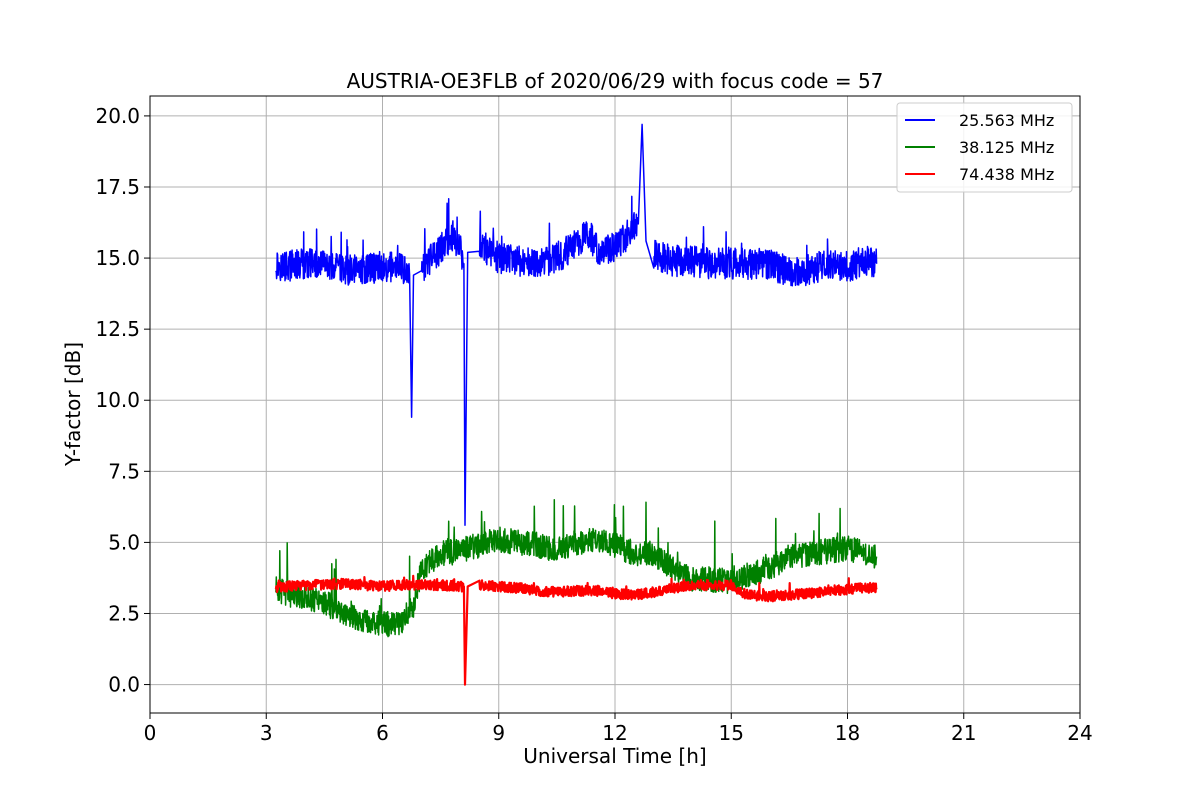  Describe the element at coordinates (847, 733) in the screenshot. I see `x-tick-label: 18` at that location.